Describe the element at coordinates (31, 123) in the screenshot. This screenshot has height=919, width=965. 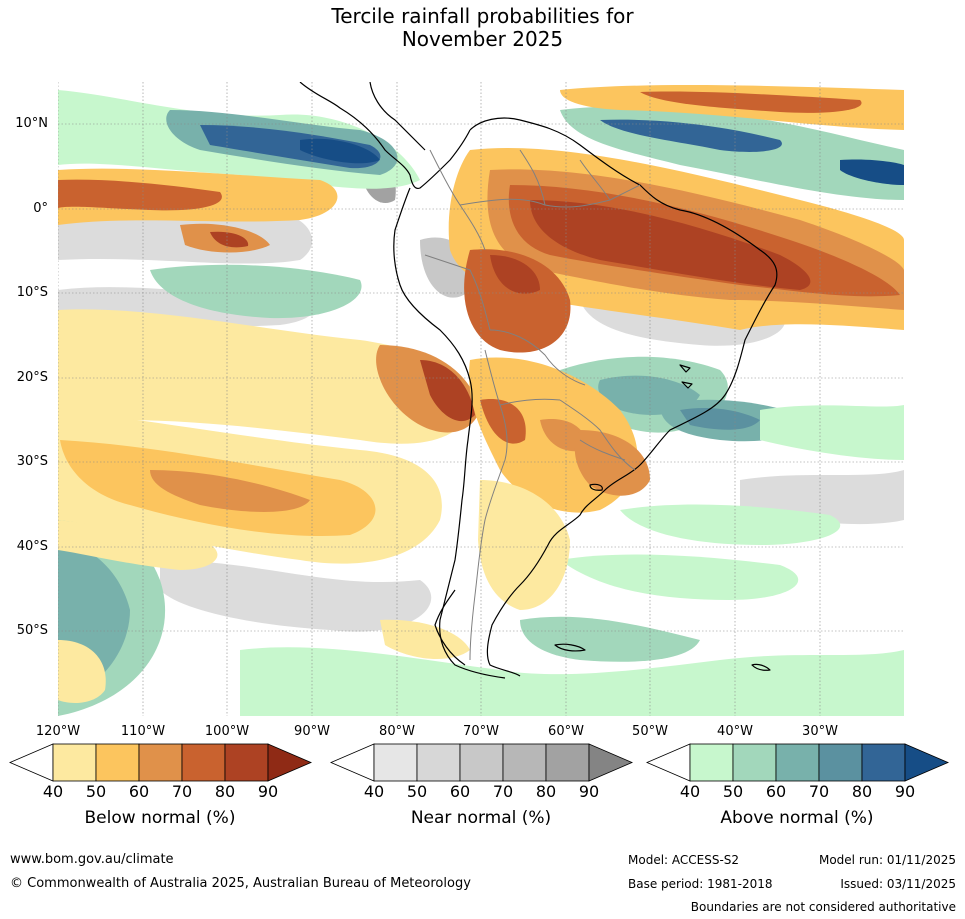
I see `lat-label-10n: 10°N` at that location.